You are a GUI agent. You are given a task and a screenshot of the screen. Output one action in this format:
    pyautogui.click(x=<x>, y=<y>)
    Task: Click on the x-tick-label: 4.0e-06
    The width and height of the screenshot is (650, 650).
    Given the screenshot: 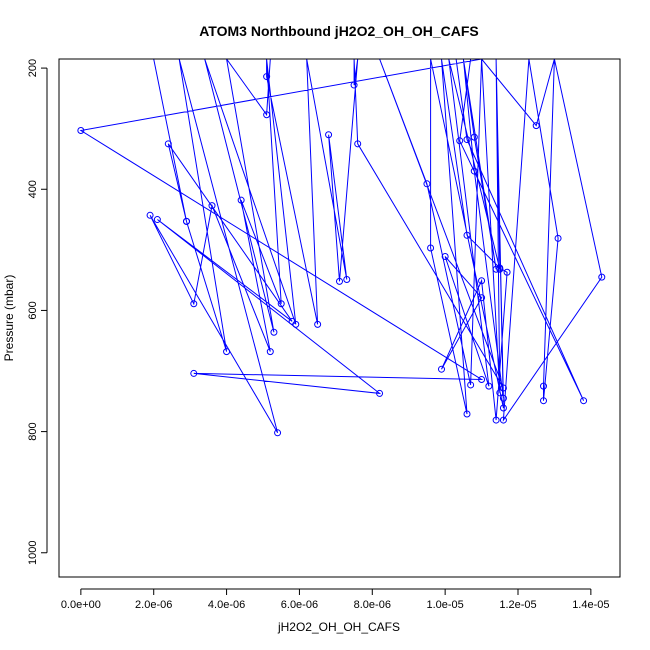 What is the action you would take?
    pyautogui.click(x=226, y=605)
    